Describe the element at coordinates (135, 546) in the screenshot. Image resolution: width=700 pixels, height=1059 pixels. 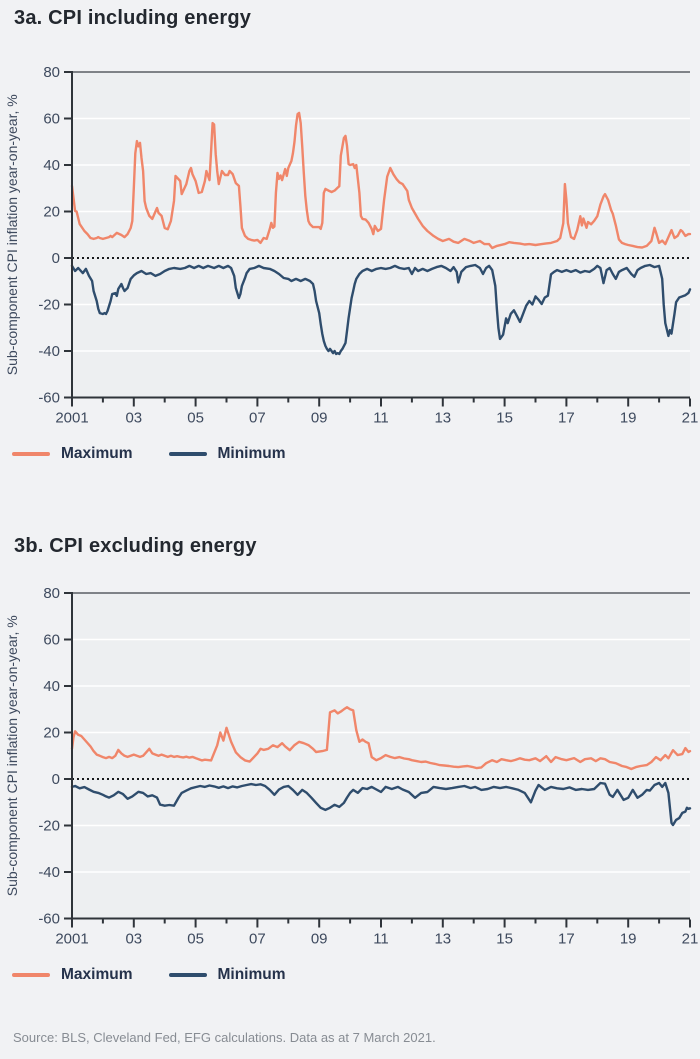
I see `chart-title-3b: 3b. CPI excluding energy` at that location.